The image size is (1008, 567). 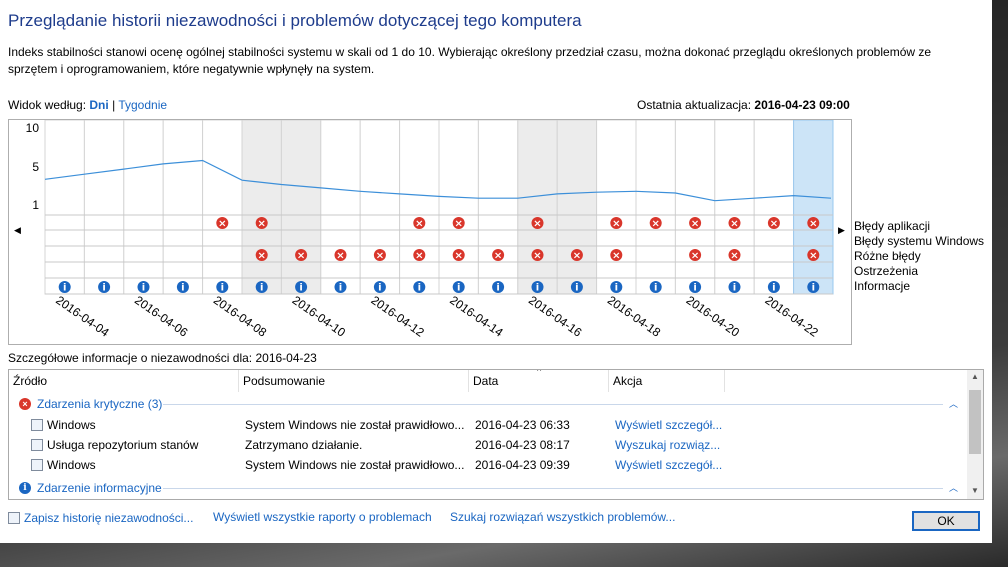 I want to click on last-update: Ostatnia aktualizacja: 2016-04-23 09:00, so click(x=743, y=105).